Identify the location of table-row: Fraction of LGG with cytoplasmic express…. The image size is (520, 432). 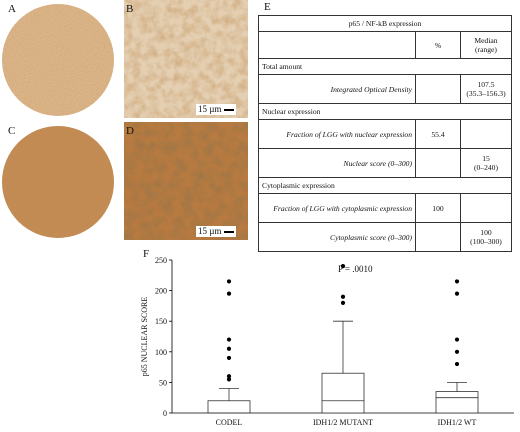
(385, 208).